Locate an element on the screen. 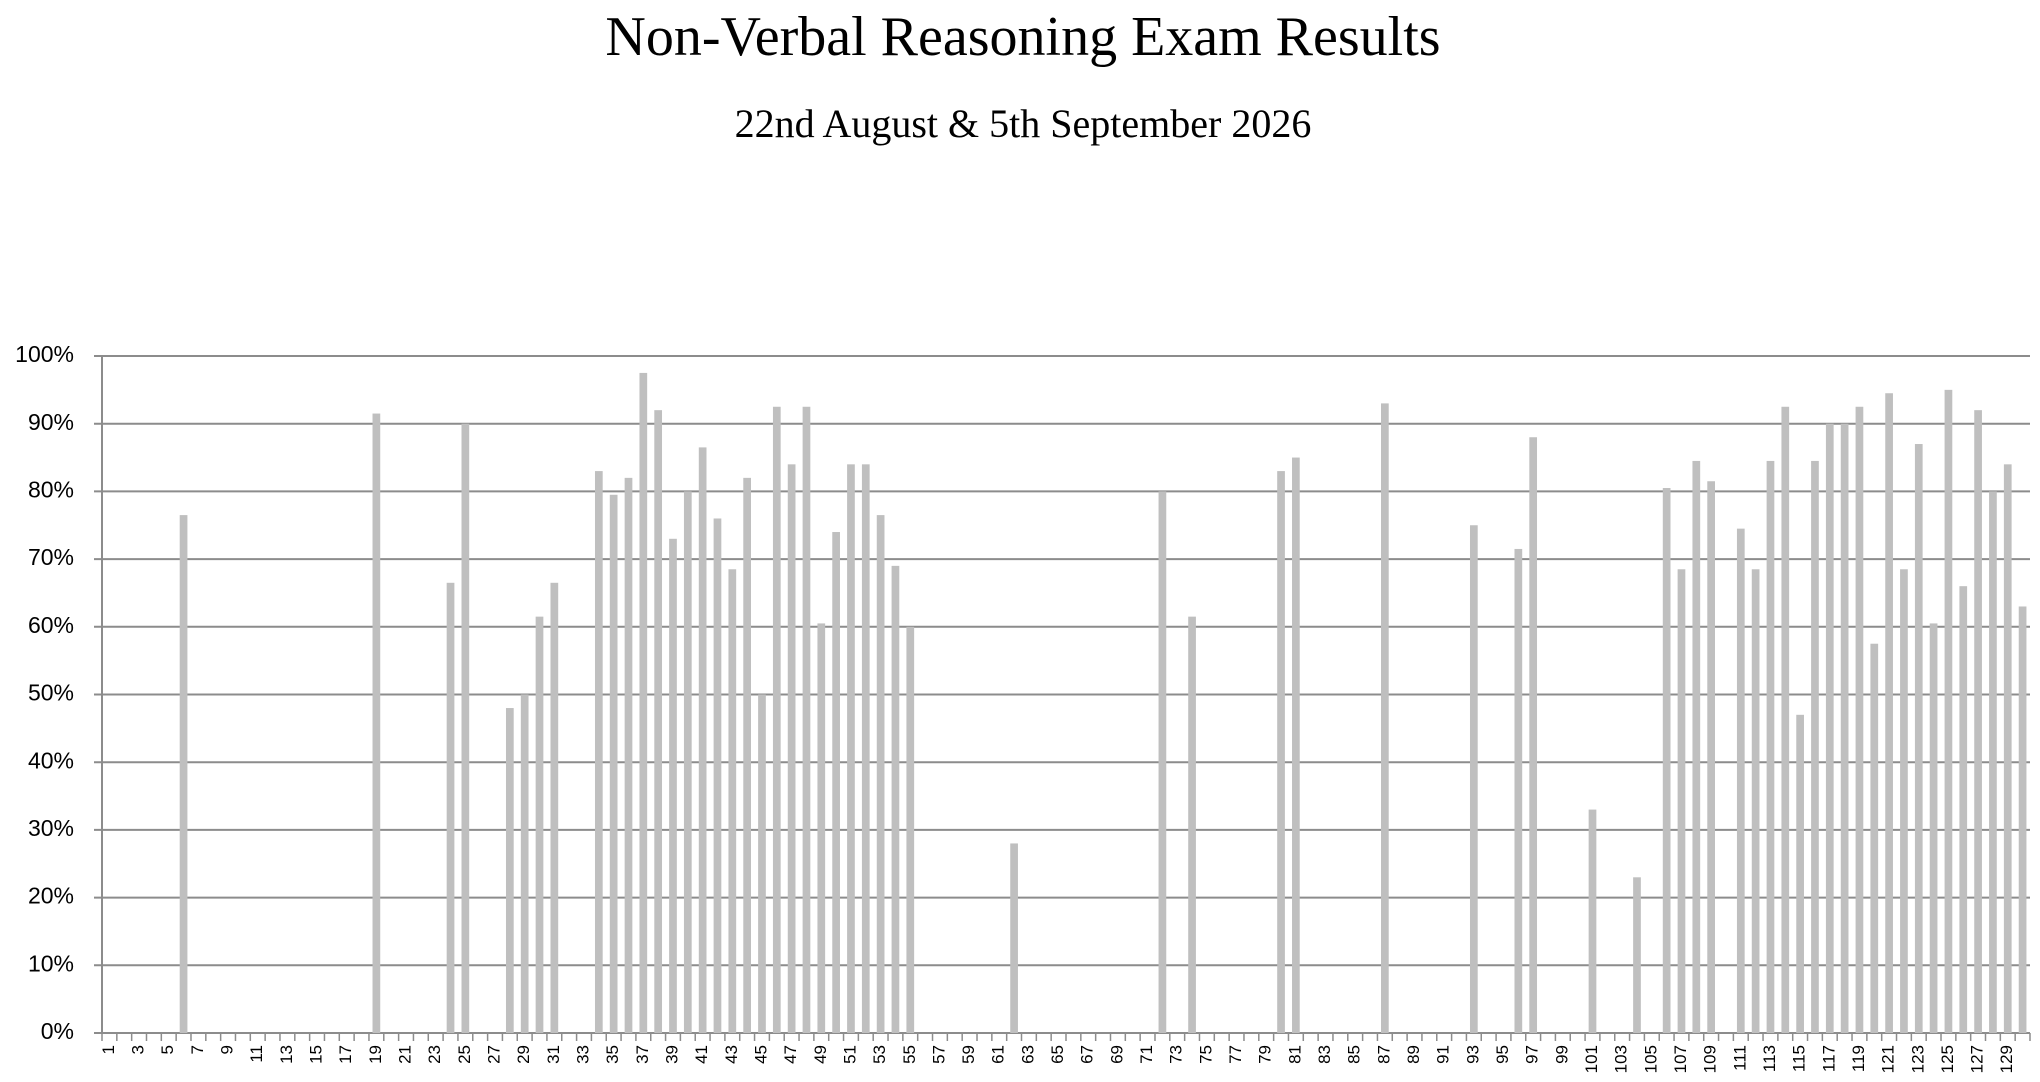 The width and height of the screenshot is (2040, 1082). x-tick-label: 95 is located at coordinates (1502, 1054).